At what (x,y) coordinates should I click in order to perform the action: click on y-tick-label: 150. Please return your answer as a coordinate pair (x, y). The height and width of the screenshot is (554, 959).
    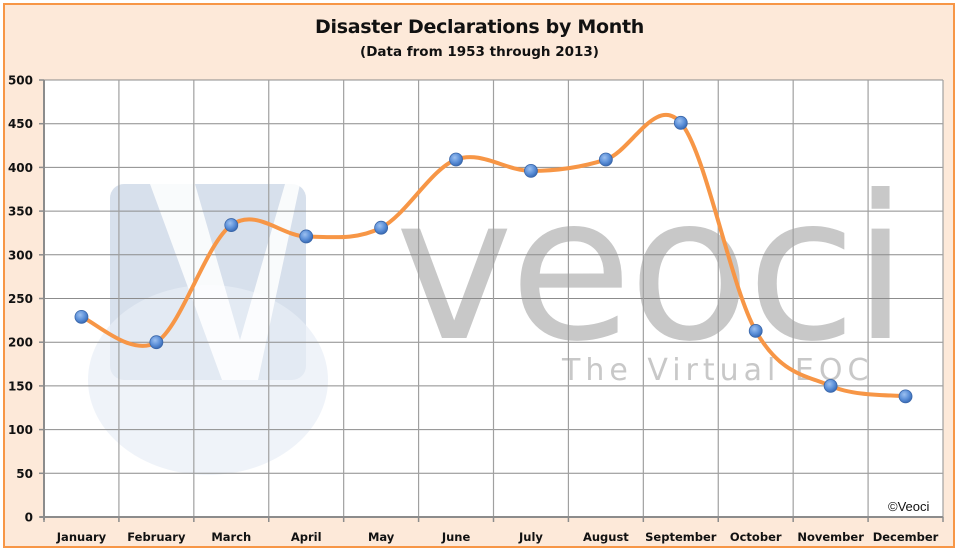
    Looking at the image, I should click on (20, 386).